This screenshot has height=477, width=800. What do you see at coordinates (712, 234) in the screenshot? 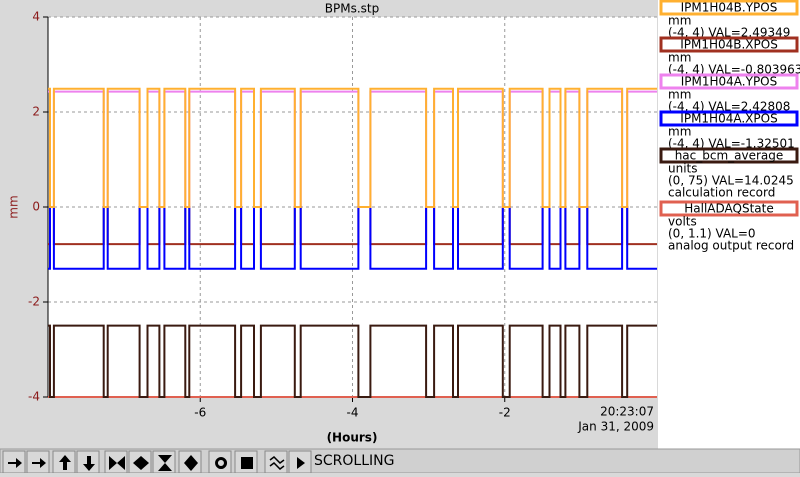
I see `legend-range: (0, 1.1) VAL=0` at bounding box center [712, 234].